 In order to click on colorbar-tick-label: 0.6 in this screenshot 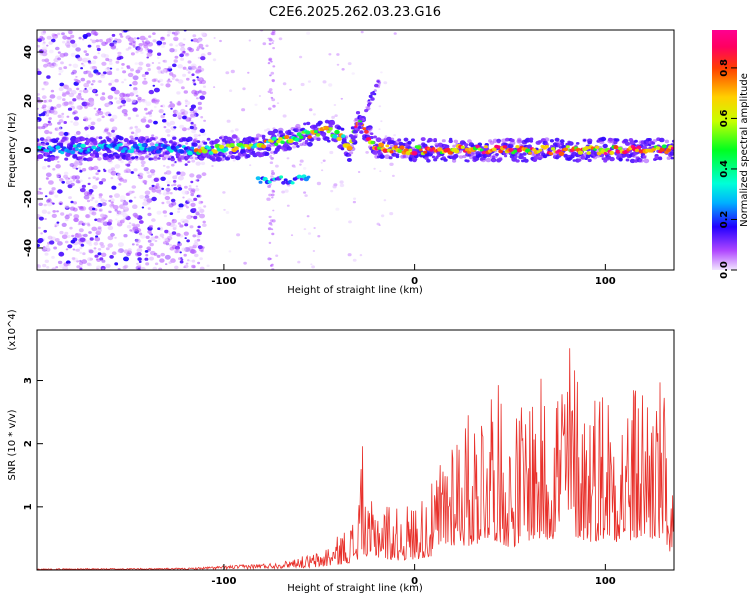, I will do `click(724, 119)`.